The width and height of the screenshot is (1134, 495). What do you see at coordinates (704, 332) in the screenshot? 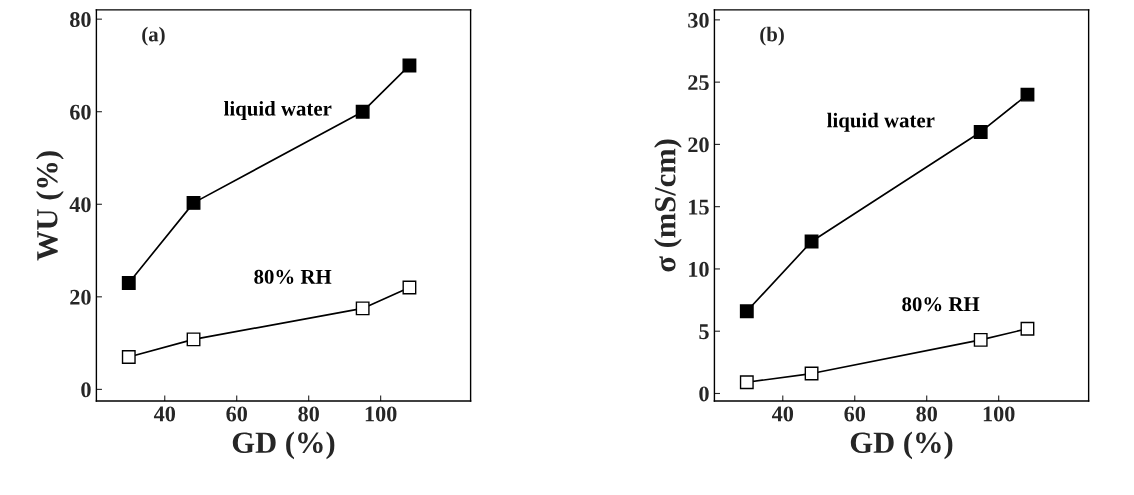
I see `y-tick-label: 5` at bounding box center [704, 332].